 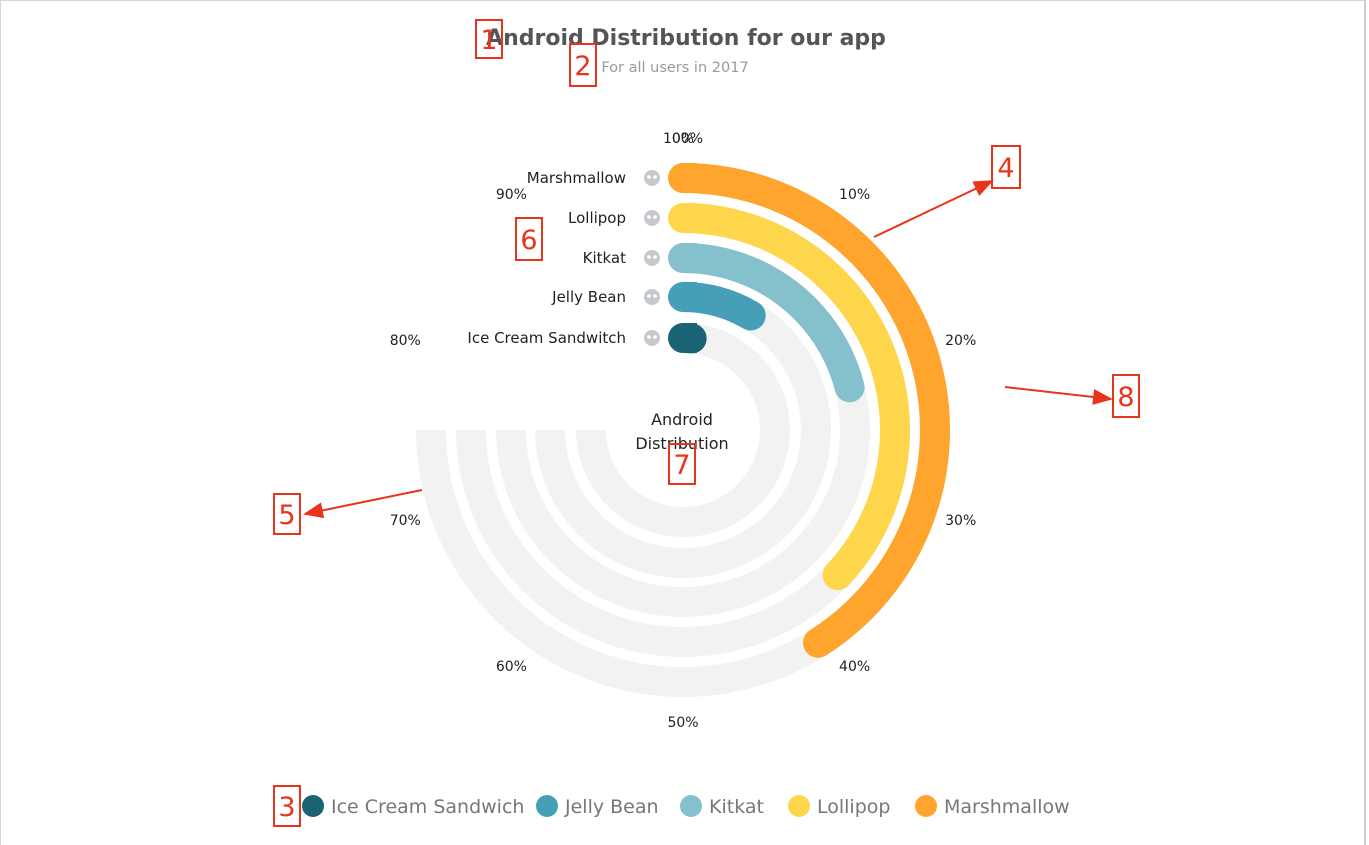 What do you see at coordinates (674, 68) in the screenshot?
I see `chart-subtitle: For all users in 2017` at bounding box center [674, 68].